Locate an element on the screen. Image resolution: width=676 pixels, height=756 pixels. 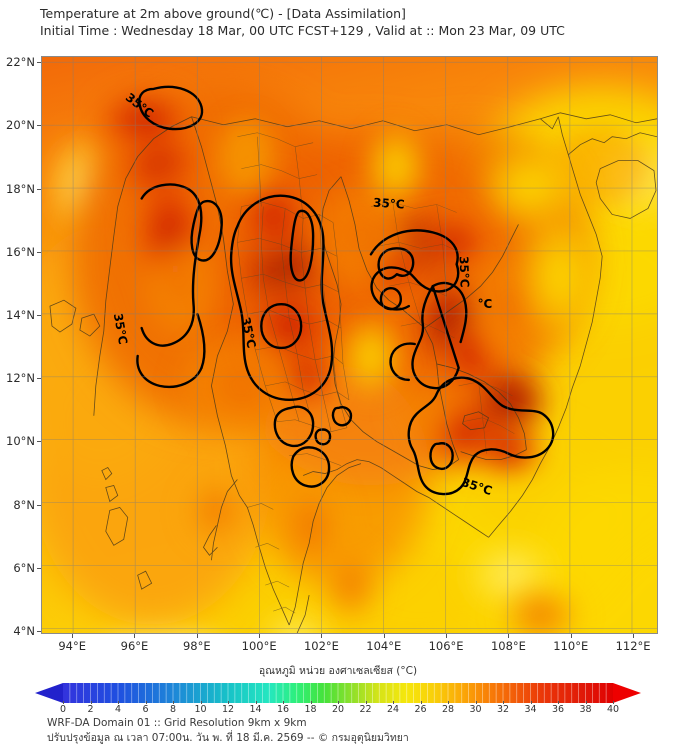
colorbar-tick-label: 14 is located at coordinates (255, 709).